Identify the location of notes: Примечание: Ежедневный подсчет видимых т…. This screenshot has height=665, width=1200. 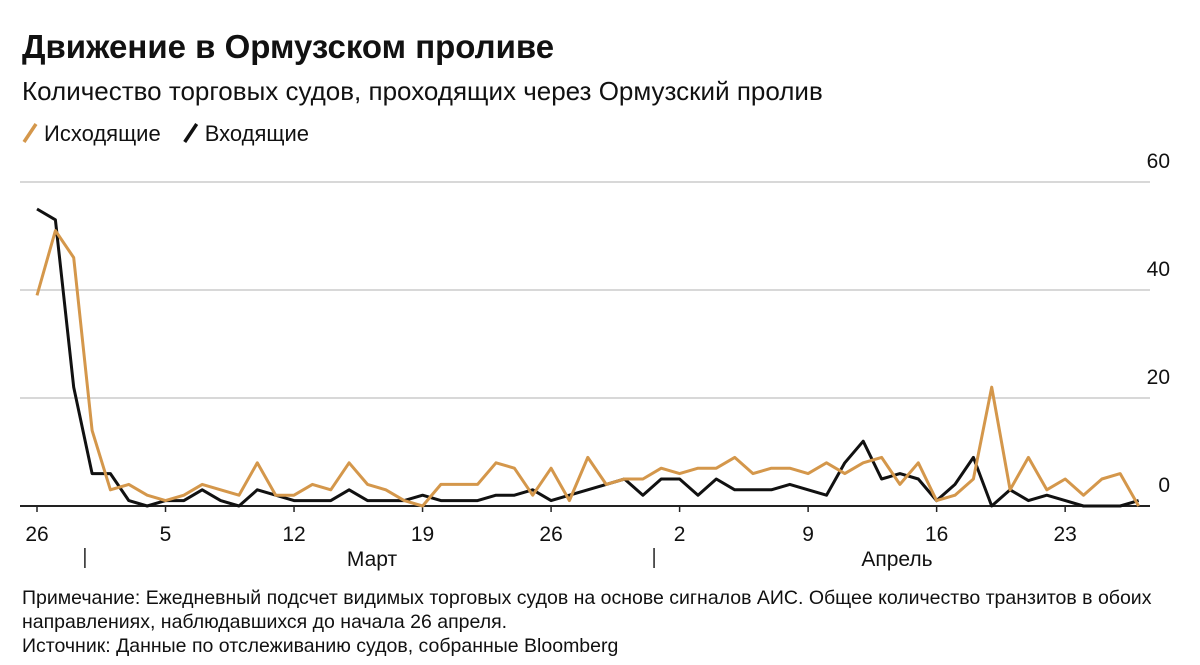
(597, 622).